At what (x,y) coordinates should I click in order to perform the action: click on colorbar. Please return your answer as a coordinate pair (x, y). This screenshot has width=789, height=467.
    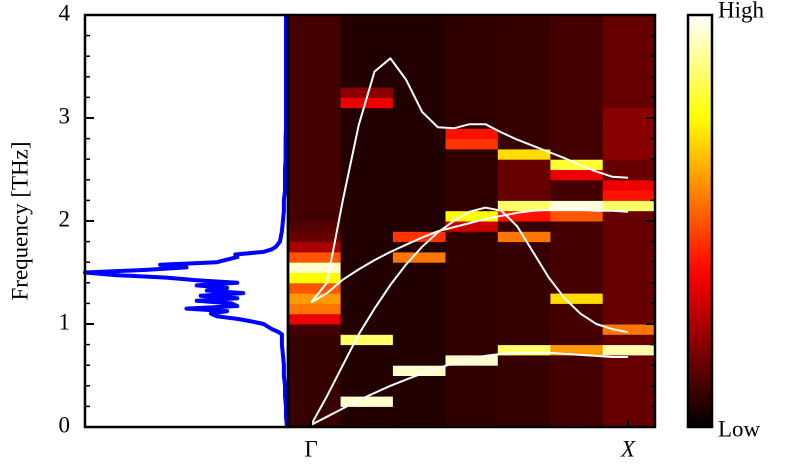
    Looking at the image, I should click on (700, 221).